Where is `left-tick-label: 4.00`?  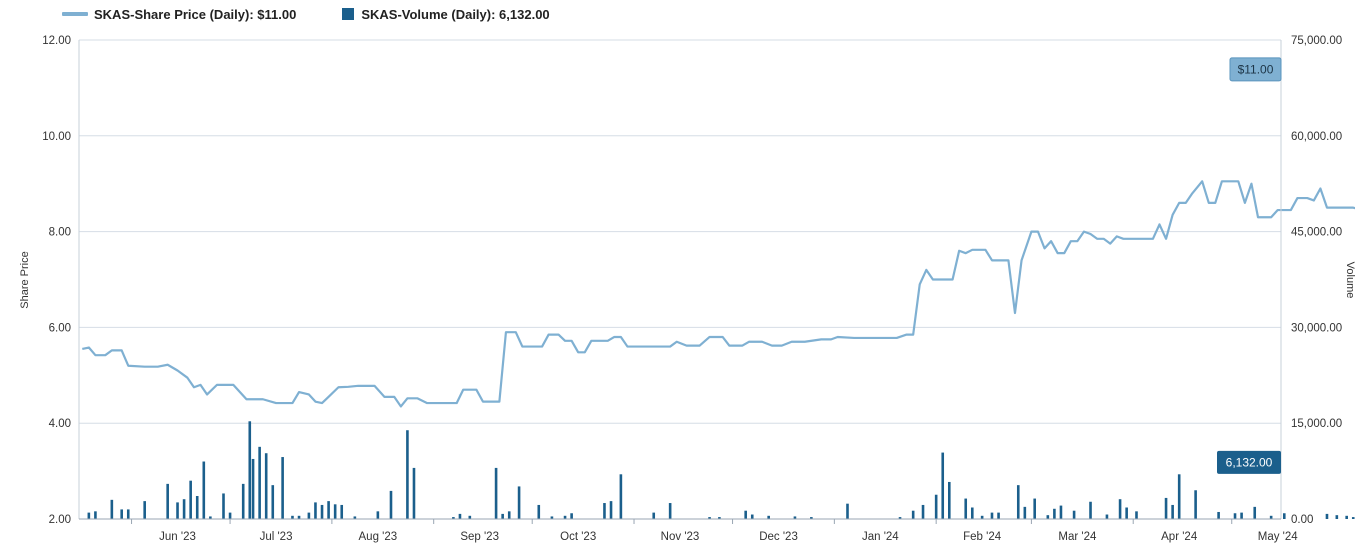 left-tick-label: 4.00 is located at coordinates (60, 424).